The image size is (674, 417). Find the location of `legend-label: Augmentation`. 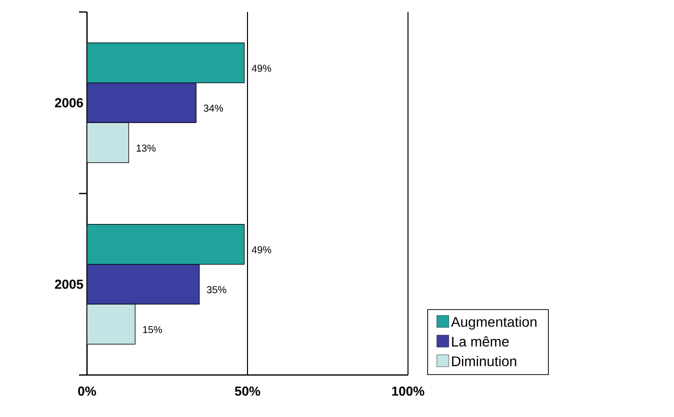

legend-label: Augmentation is located at coordinates (493, 323).